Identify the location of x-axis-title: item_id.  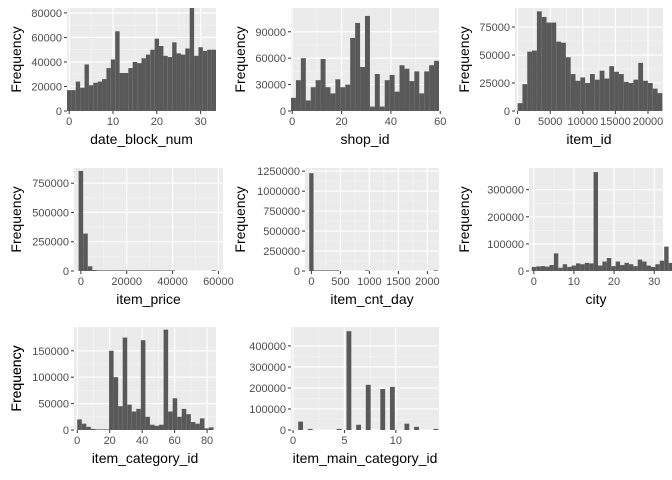
(588, 139).